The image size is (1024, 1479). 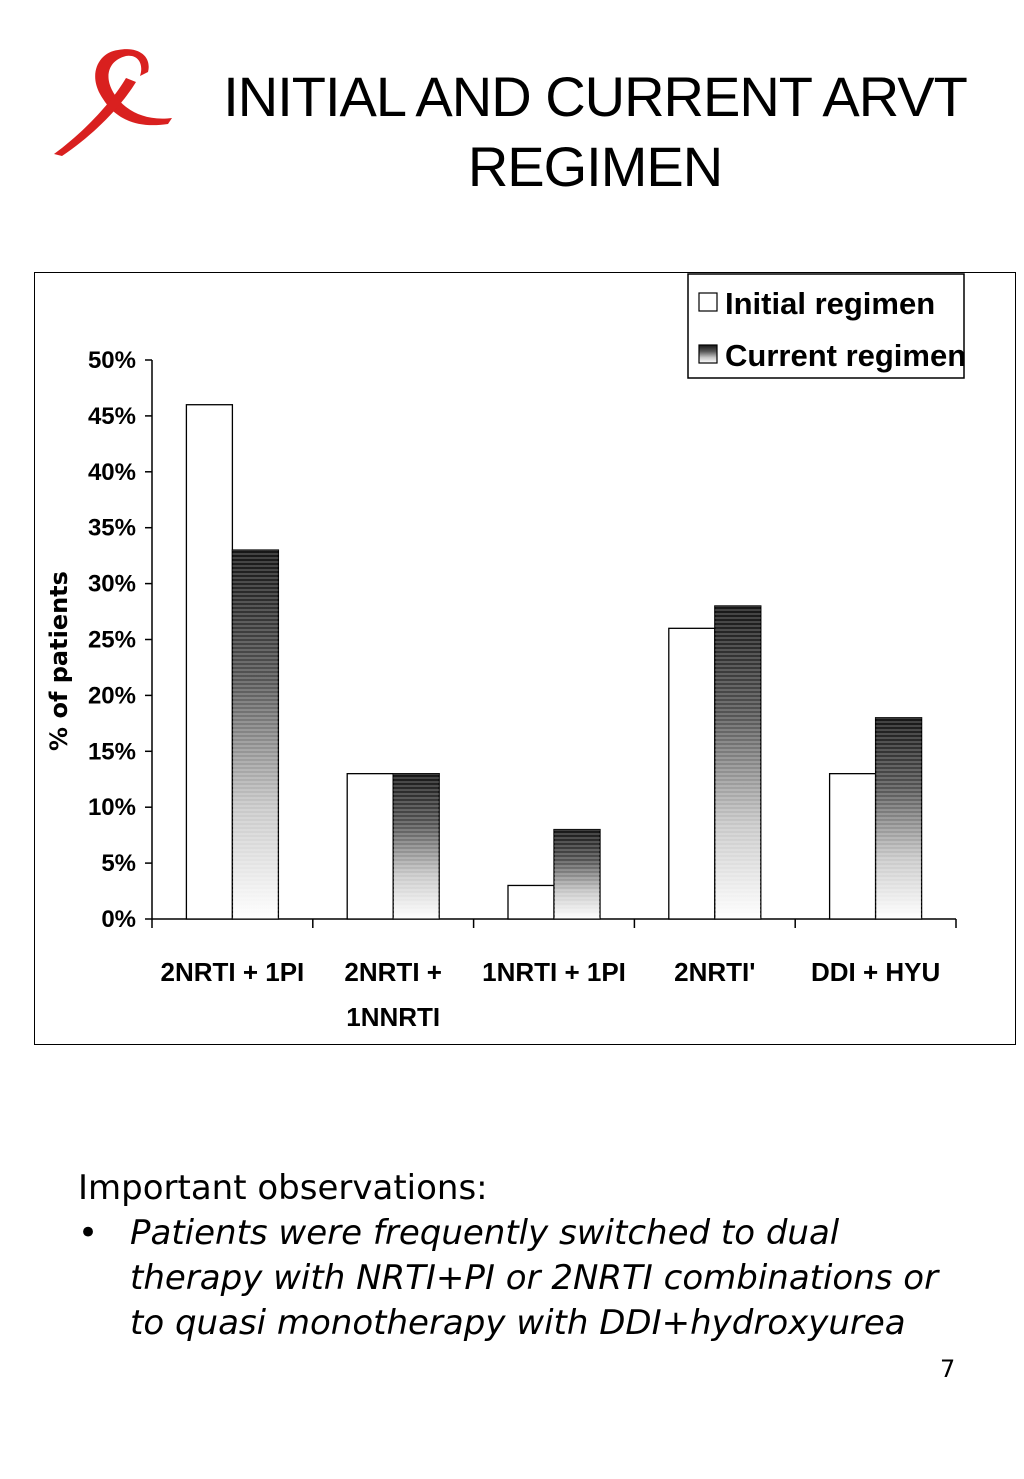 I want to click on y-tick-label: 15%, so click(x=112, y=751).